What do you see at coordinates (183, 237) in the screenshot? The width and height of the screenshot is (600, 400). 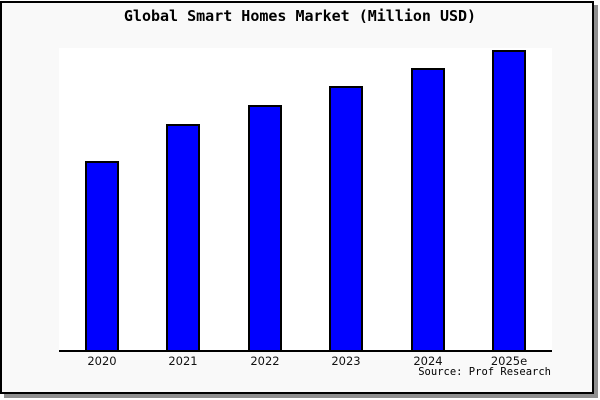 I see `bar-2021` at bounding box center [183, 237].